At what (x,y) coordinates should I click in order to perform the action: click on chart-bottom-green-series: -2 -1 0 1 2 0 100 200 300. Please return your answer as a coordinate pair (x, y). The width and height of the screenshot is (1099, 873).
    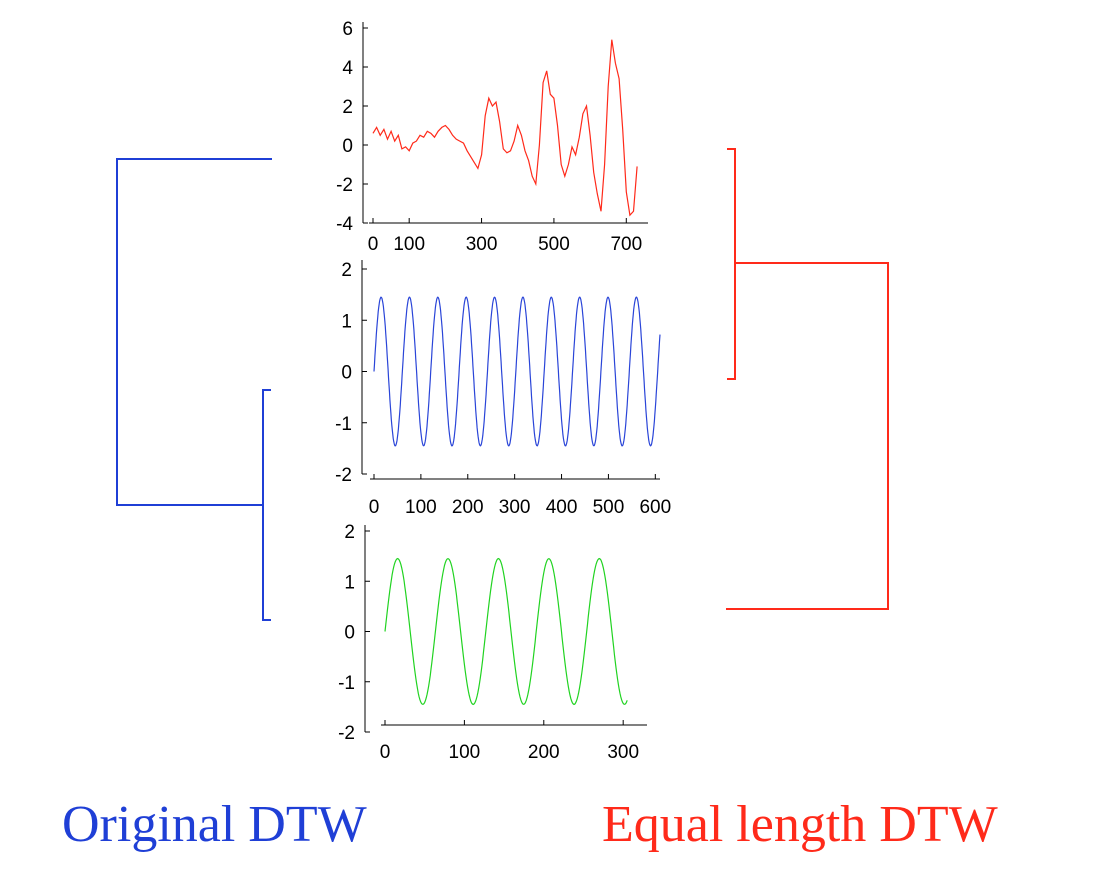
    Looking at the image, I should click on (492, 642).